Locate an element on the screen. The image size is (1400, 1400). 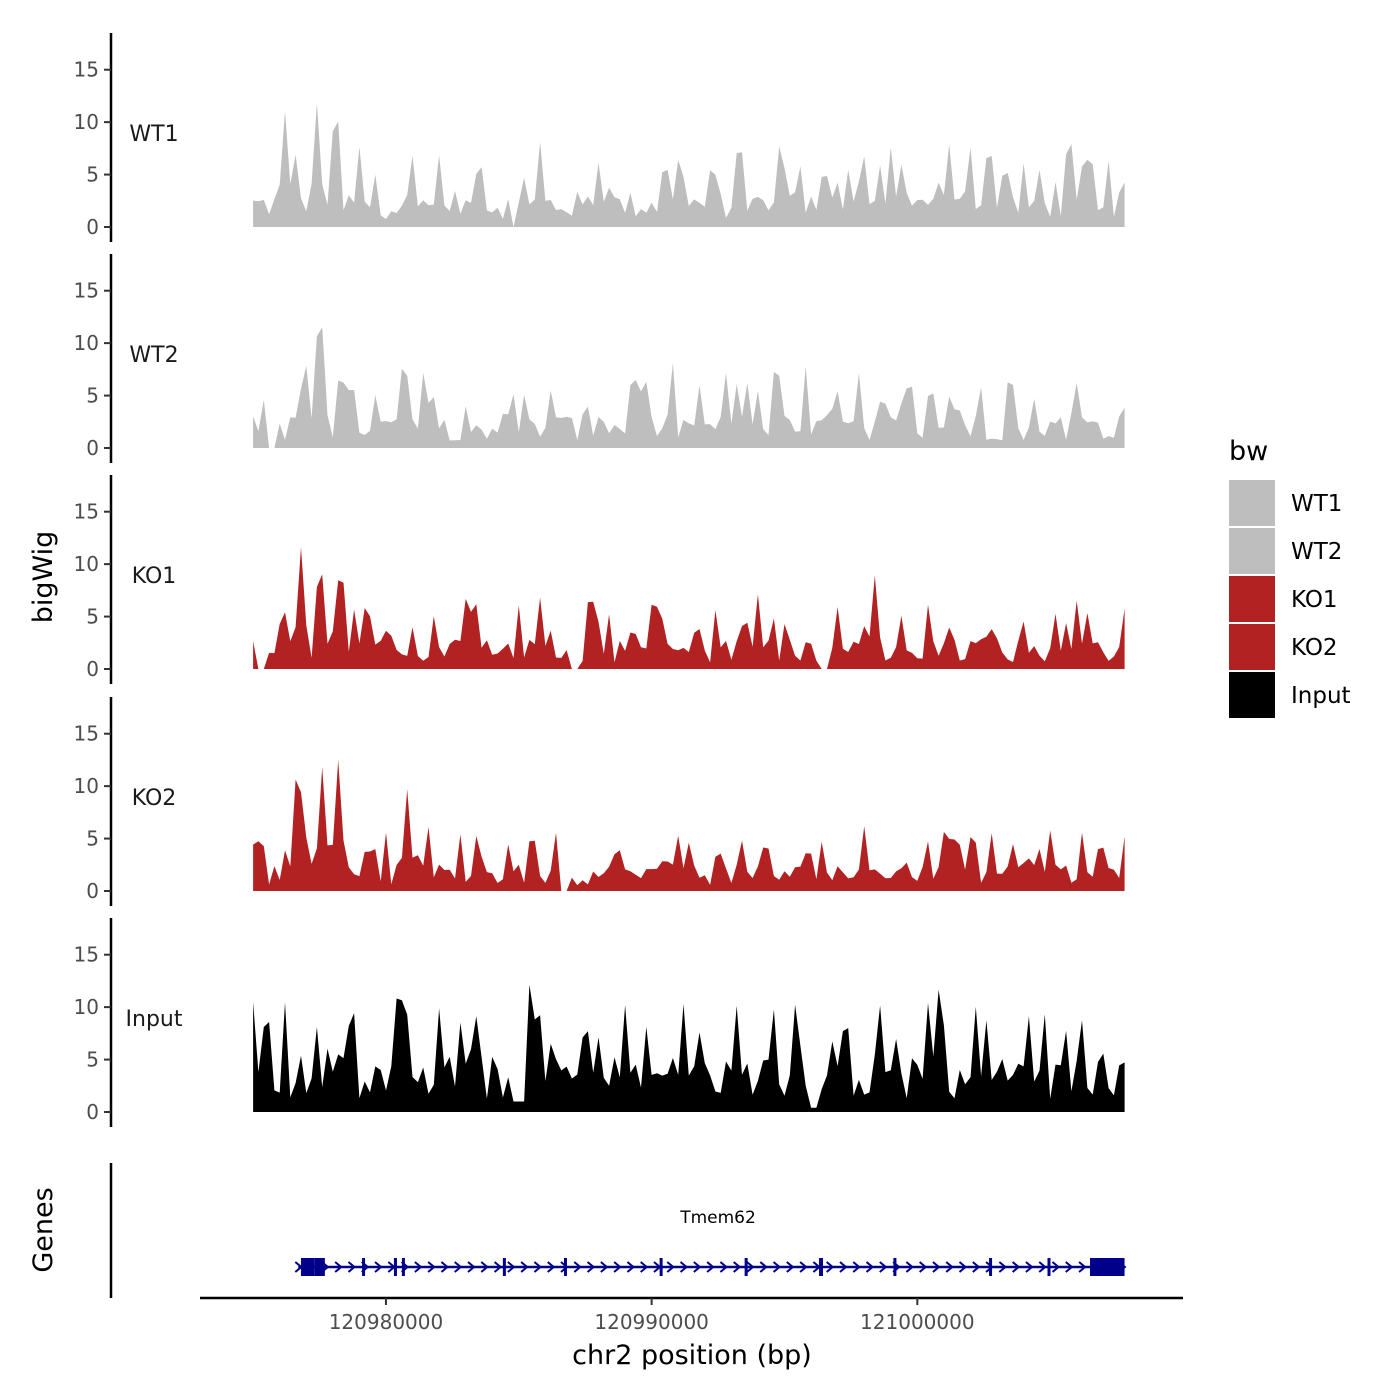
legend-swatch-ko2 is located at coordinates (1252, 647).